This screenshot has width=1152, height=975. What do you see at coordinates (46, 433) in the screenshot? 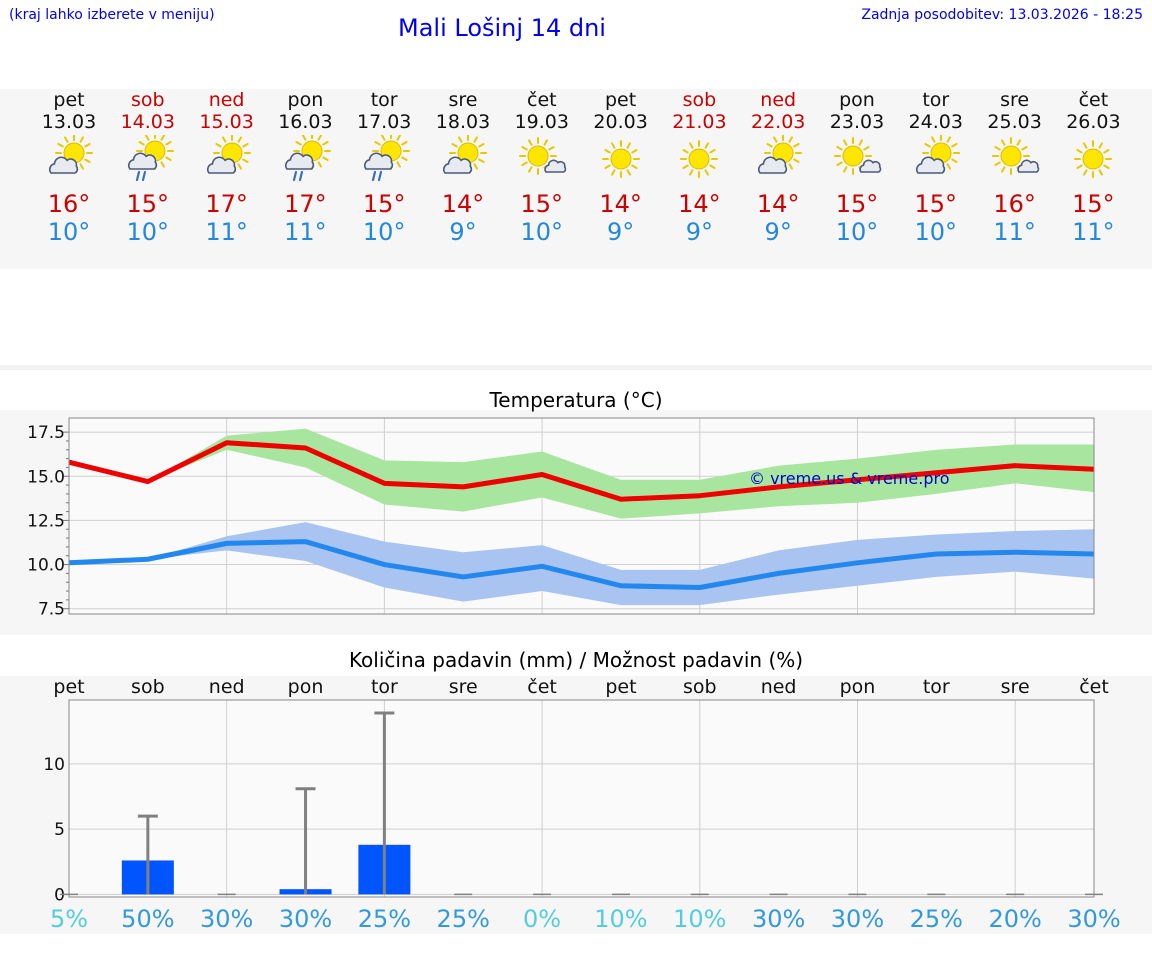
I see `y-tick-label: 17.5` at bounding box center [46, 433].